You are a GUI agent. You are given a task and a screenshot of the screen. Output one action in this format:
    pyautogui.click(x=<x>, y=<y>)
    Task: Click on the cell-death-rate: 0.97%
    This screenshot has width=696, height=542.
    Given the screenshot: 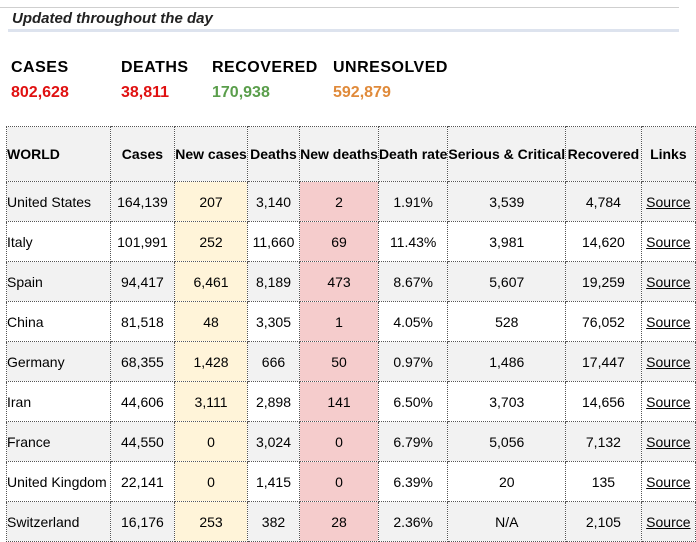 What is the action you would take?
    pyautogui.click(x=413, y=361)
    